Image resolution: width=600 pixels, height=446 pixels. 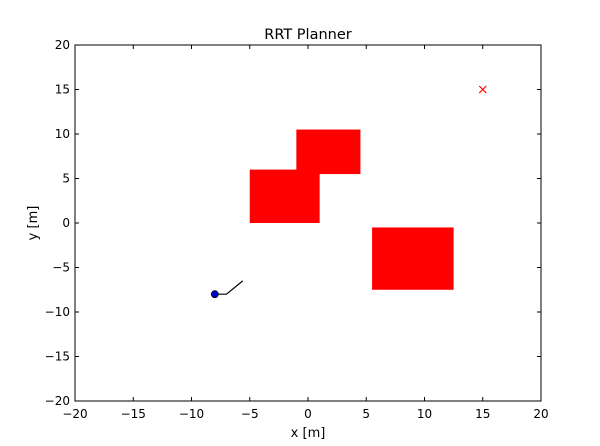 I want to click on x-tick-label: −20, so click(x=74, y=414).